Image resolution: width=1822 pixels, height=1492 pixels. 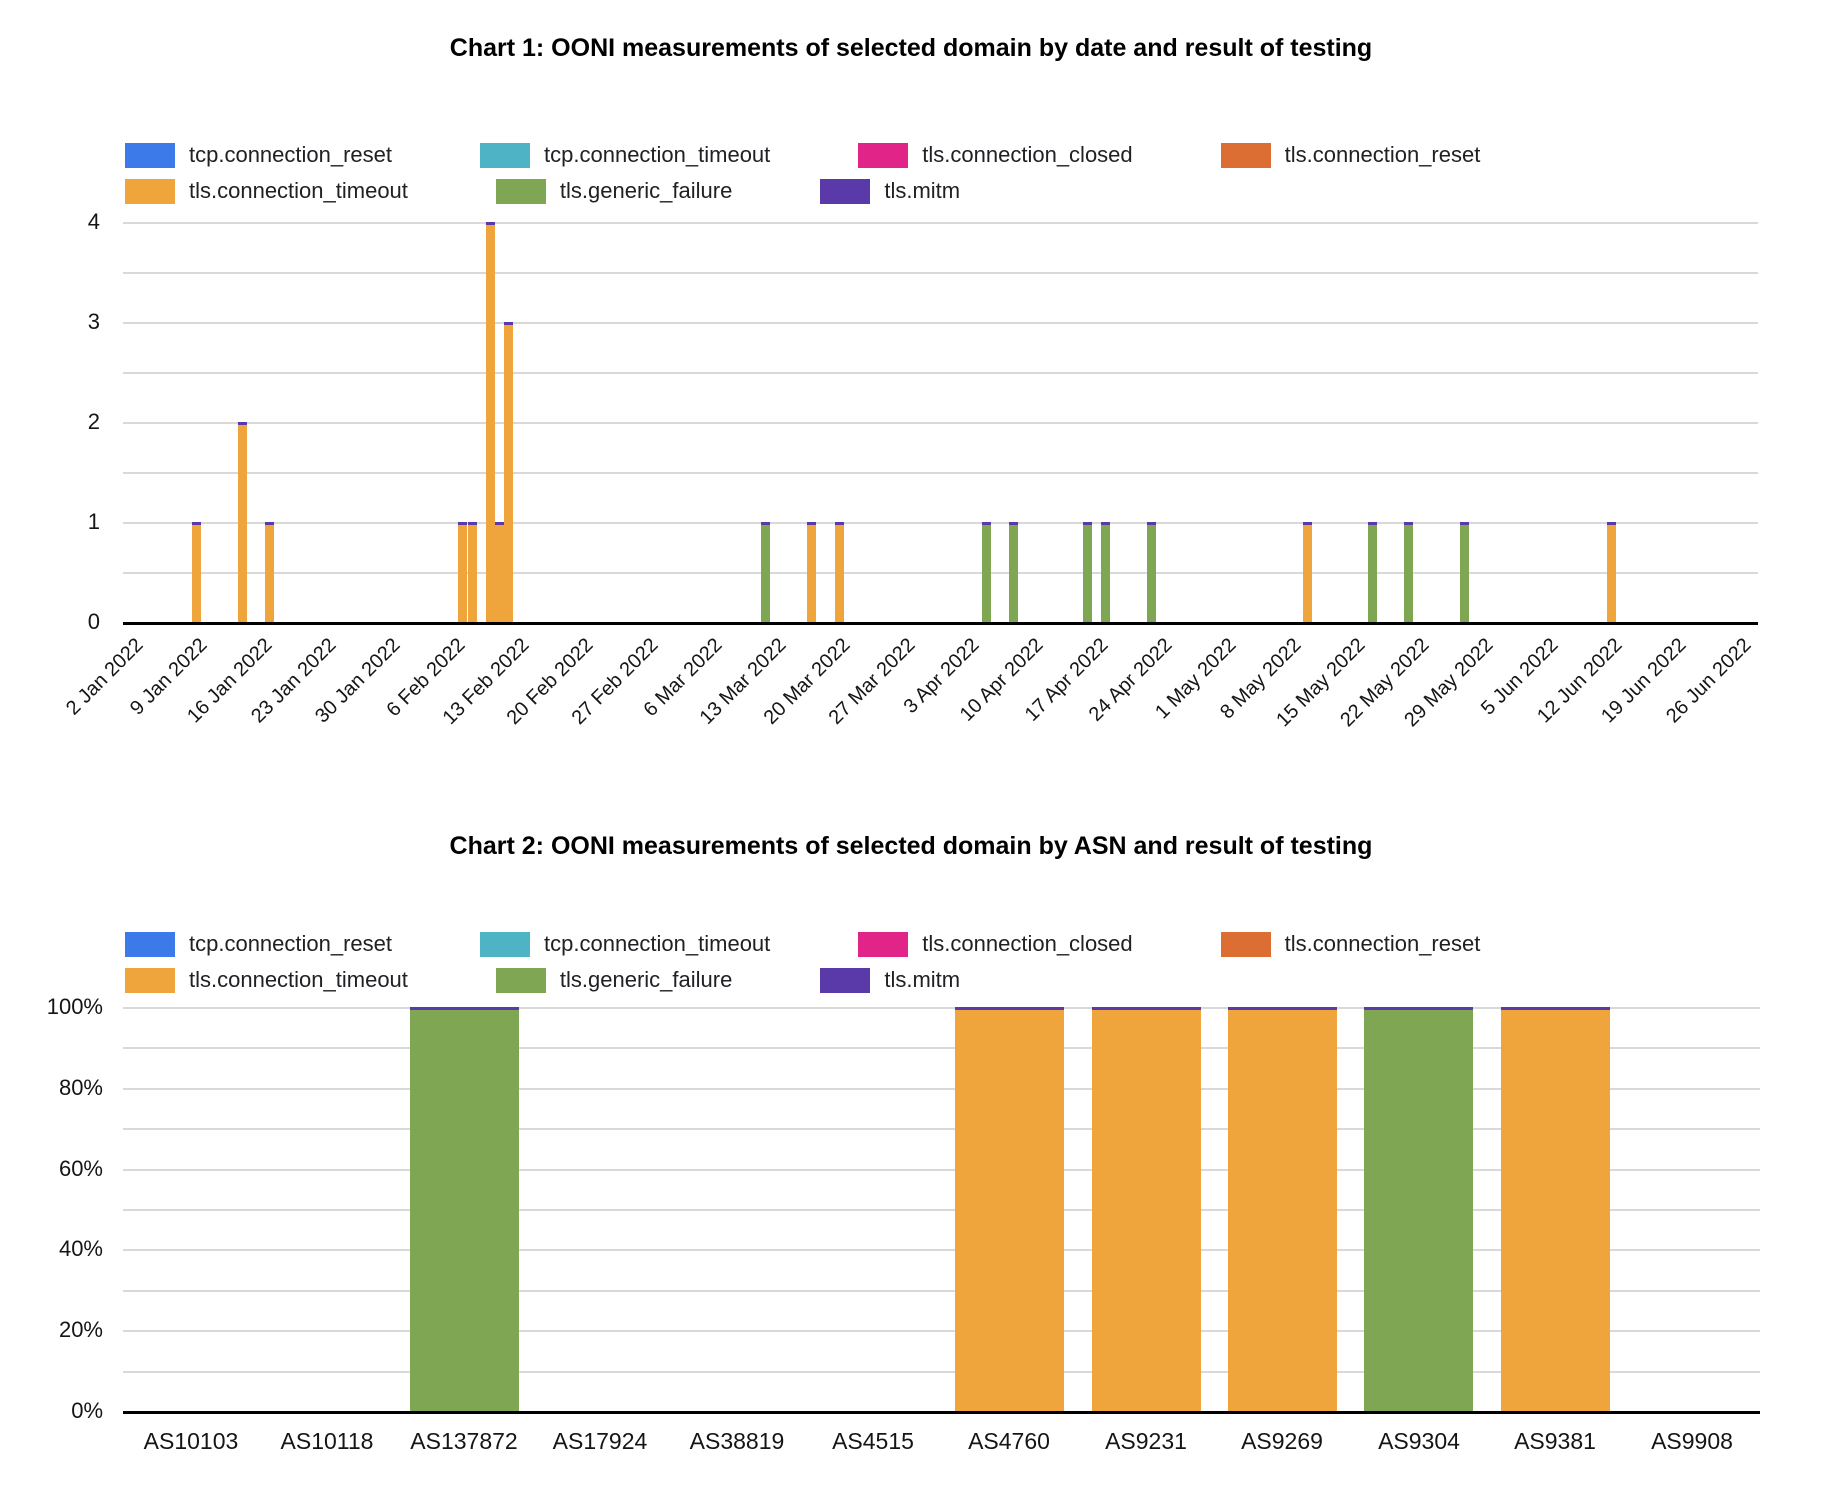 What do you see at coordinates (657, 943) in the screenshot?
I see `legend-item-label: tcp.connection_timeout` at bounding box center [657, 943].